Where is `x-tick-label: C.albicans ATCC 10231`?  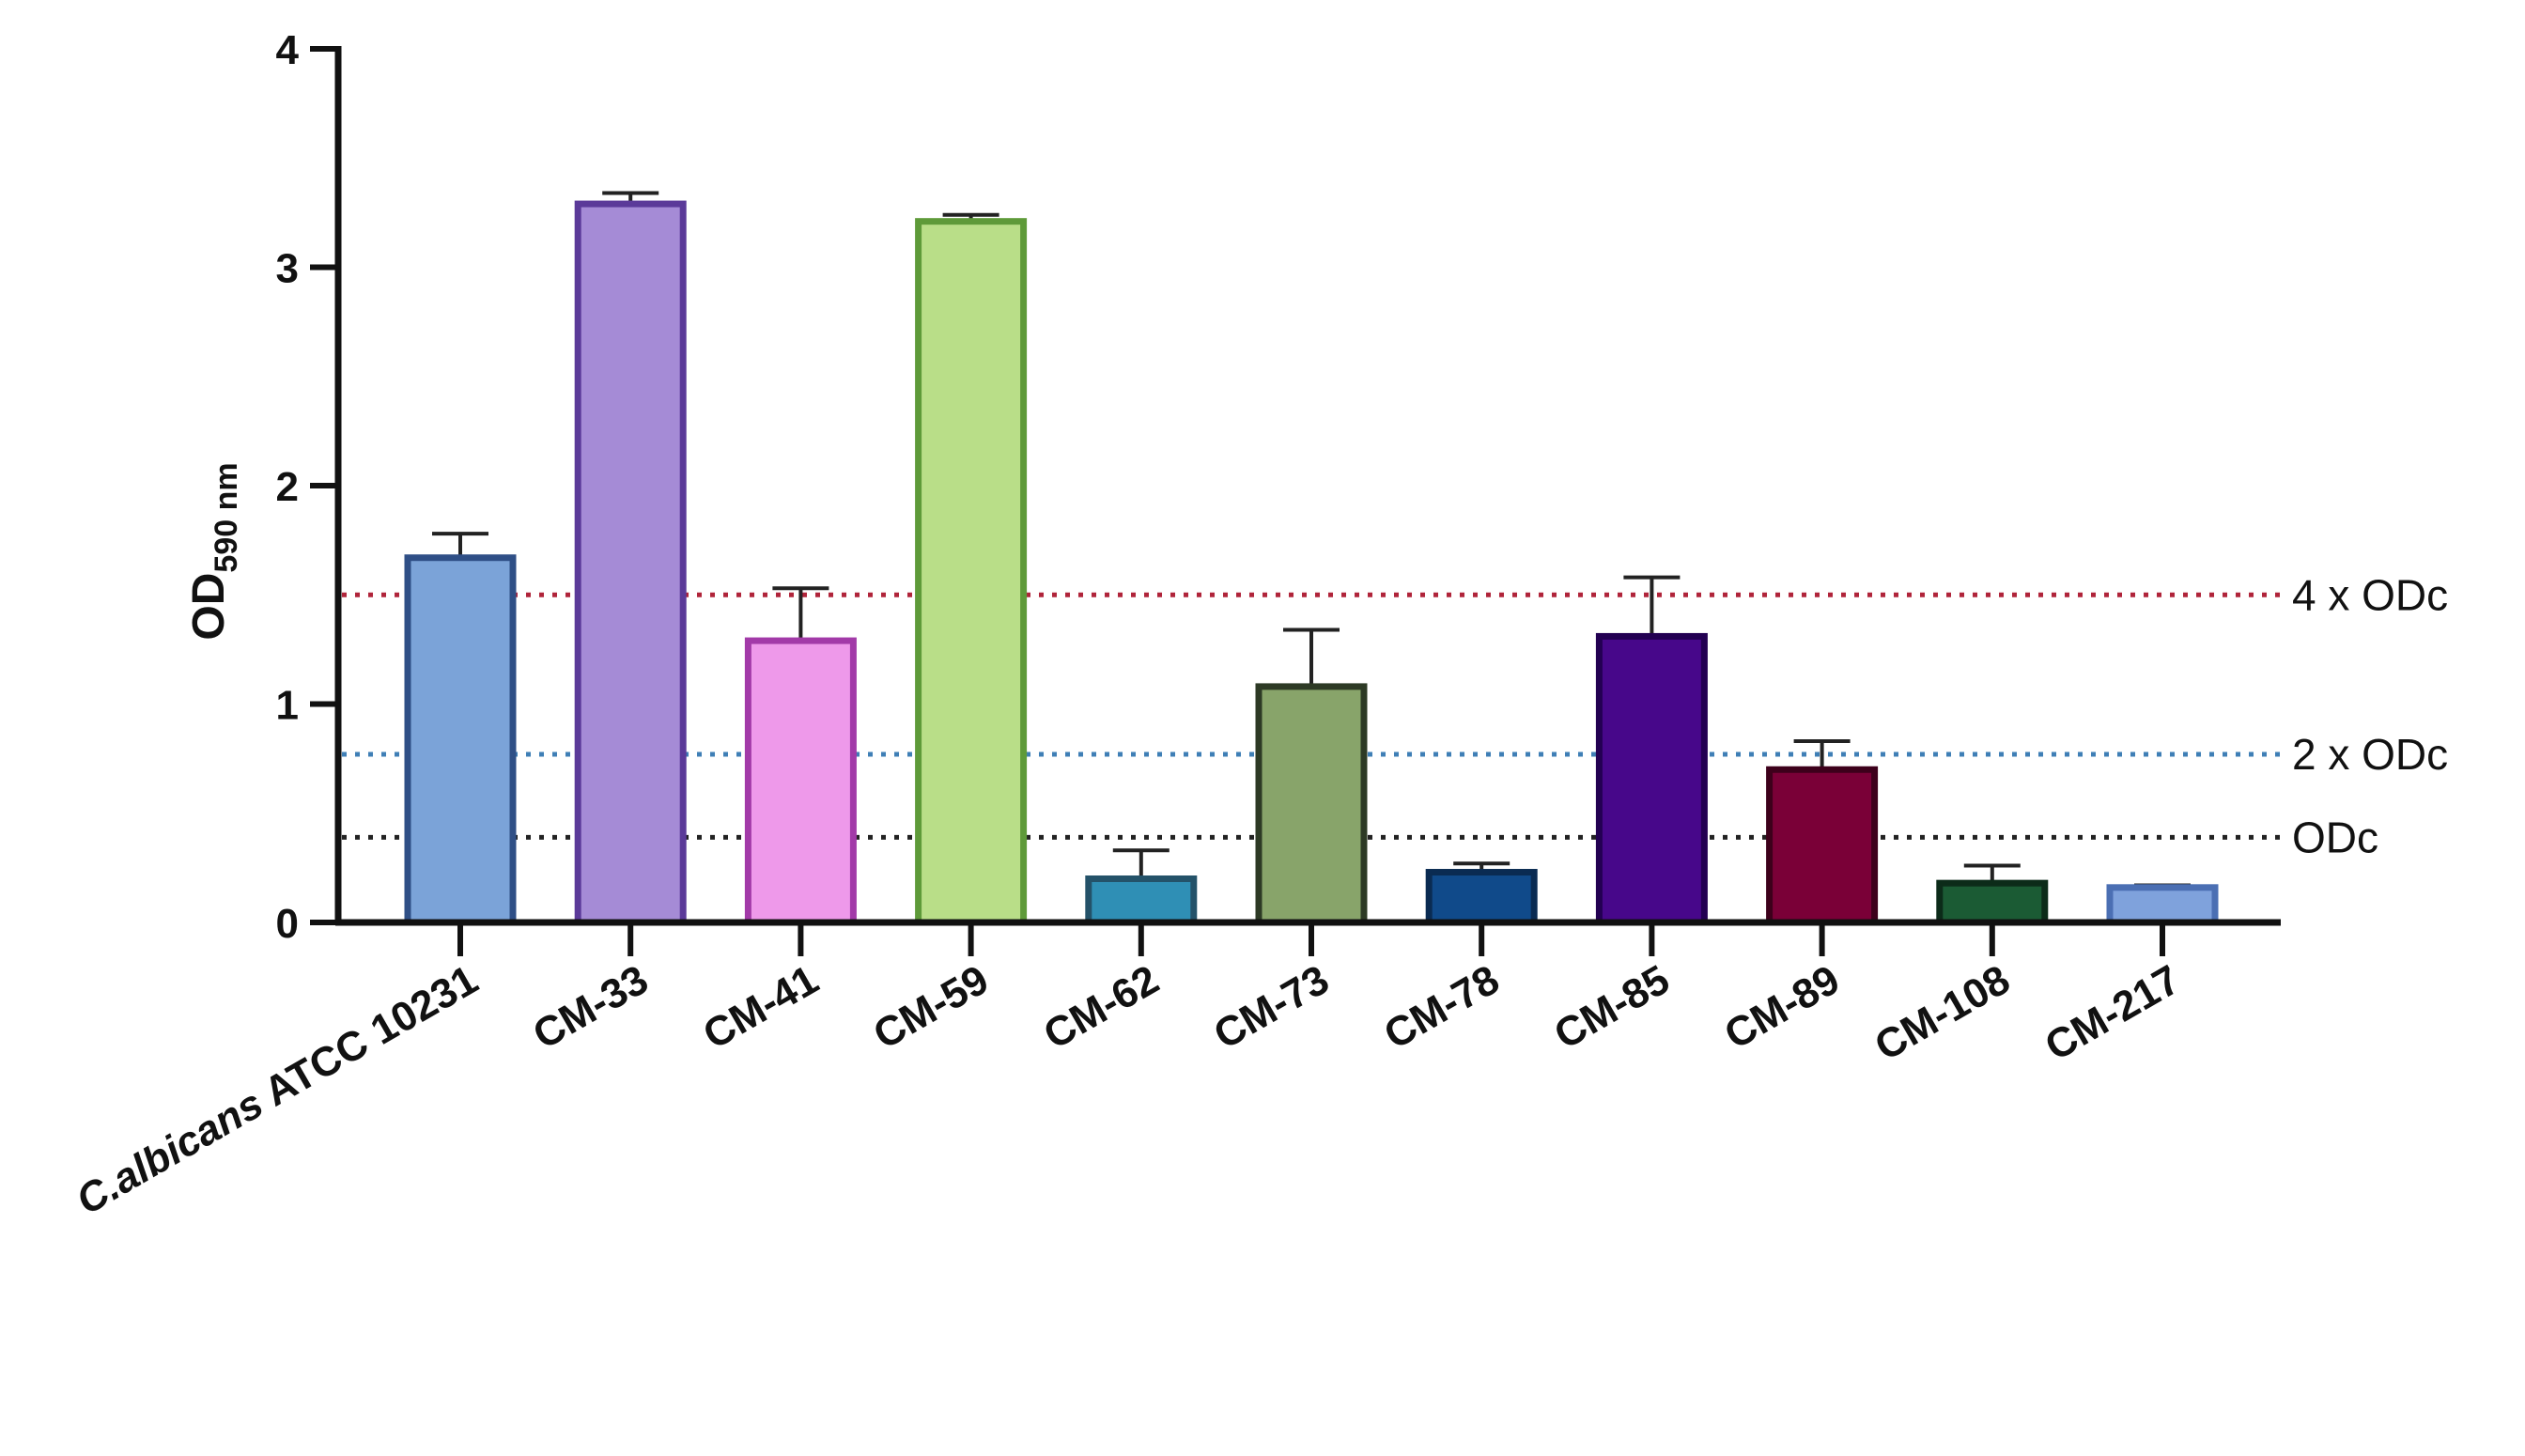
x-tick-label: C.albicans ATCC 10231 is located at coordinates (278, 1090).